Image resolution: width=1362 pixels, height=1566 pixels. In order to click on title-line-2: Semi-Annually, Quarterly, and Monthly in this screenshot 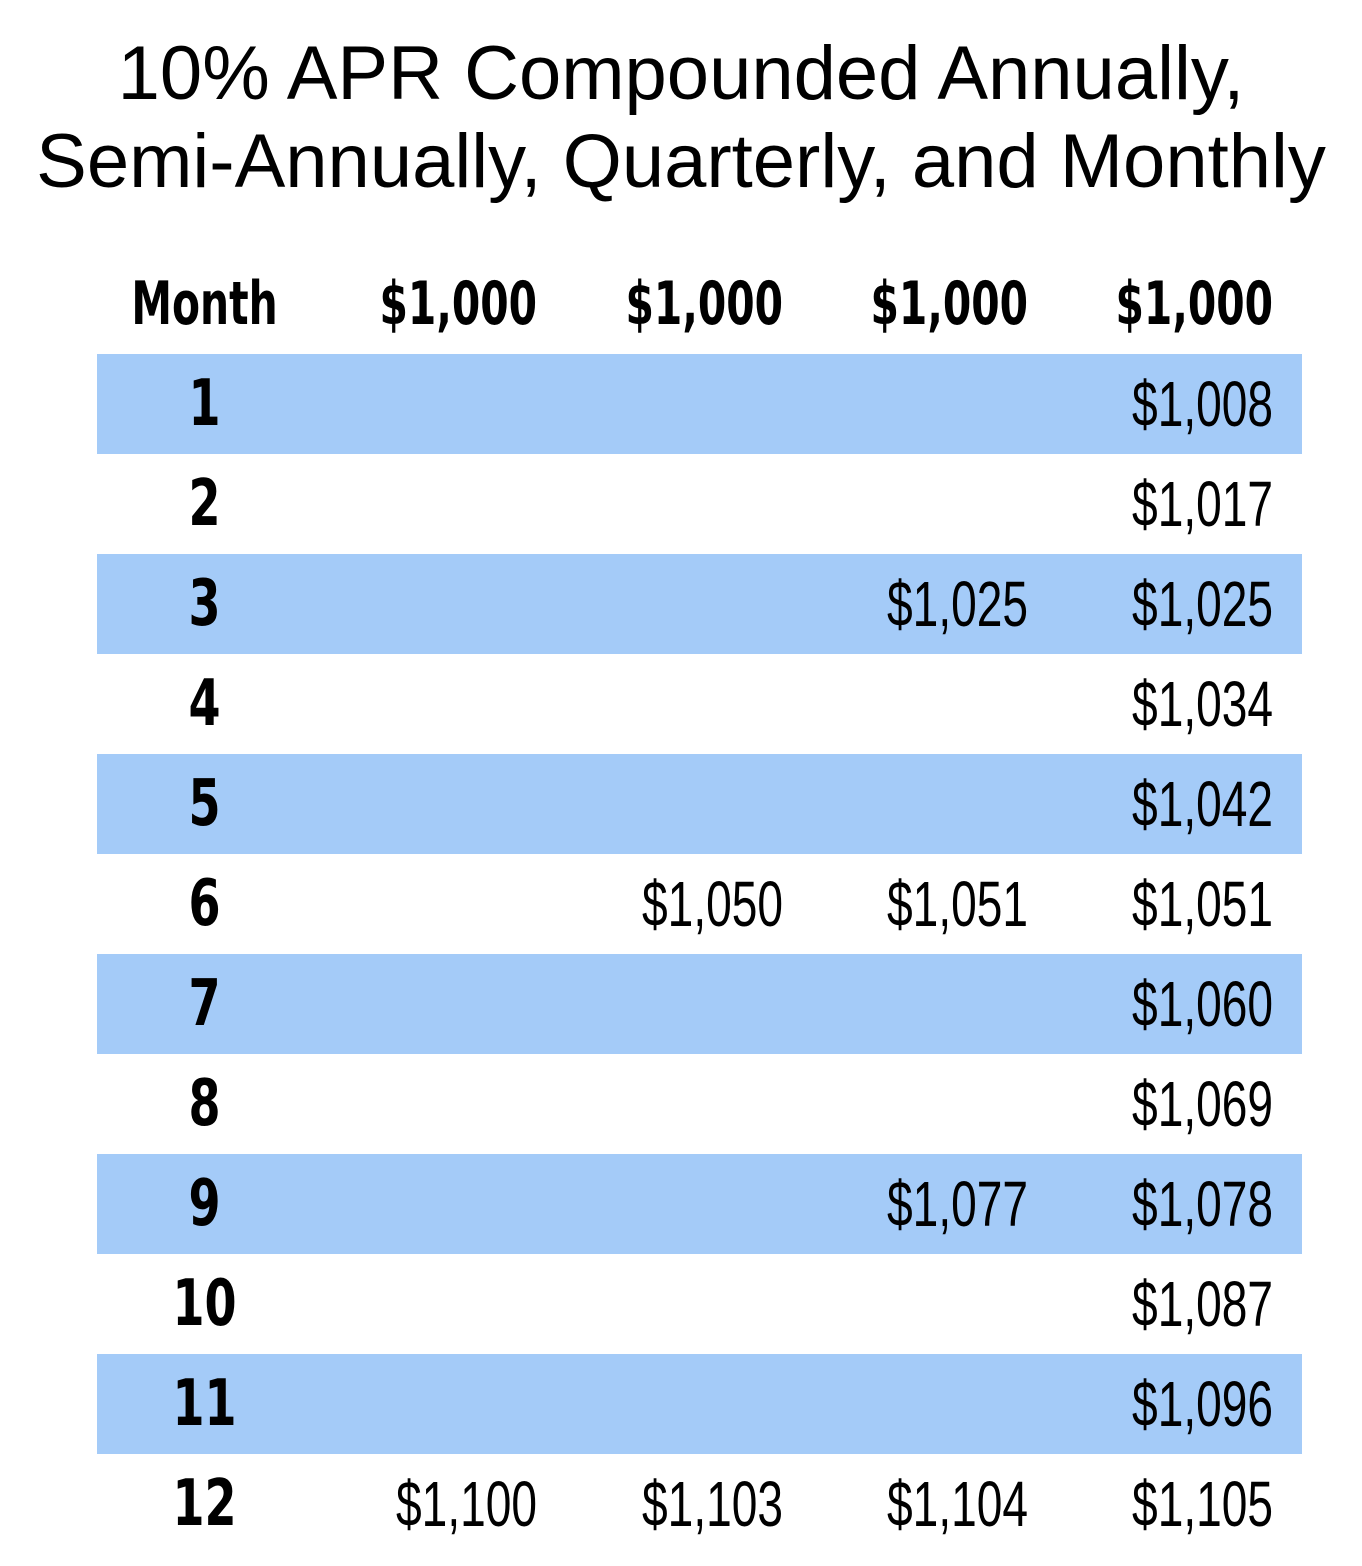, I will do `click(681, 161)`.